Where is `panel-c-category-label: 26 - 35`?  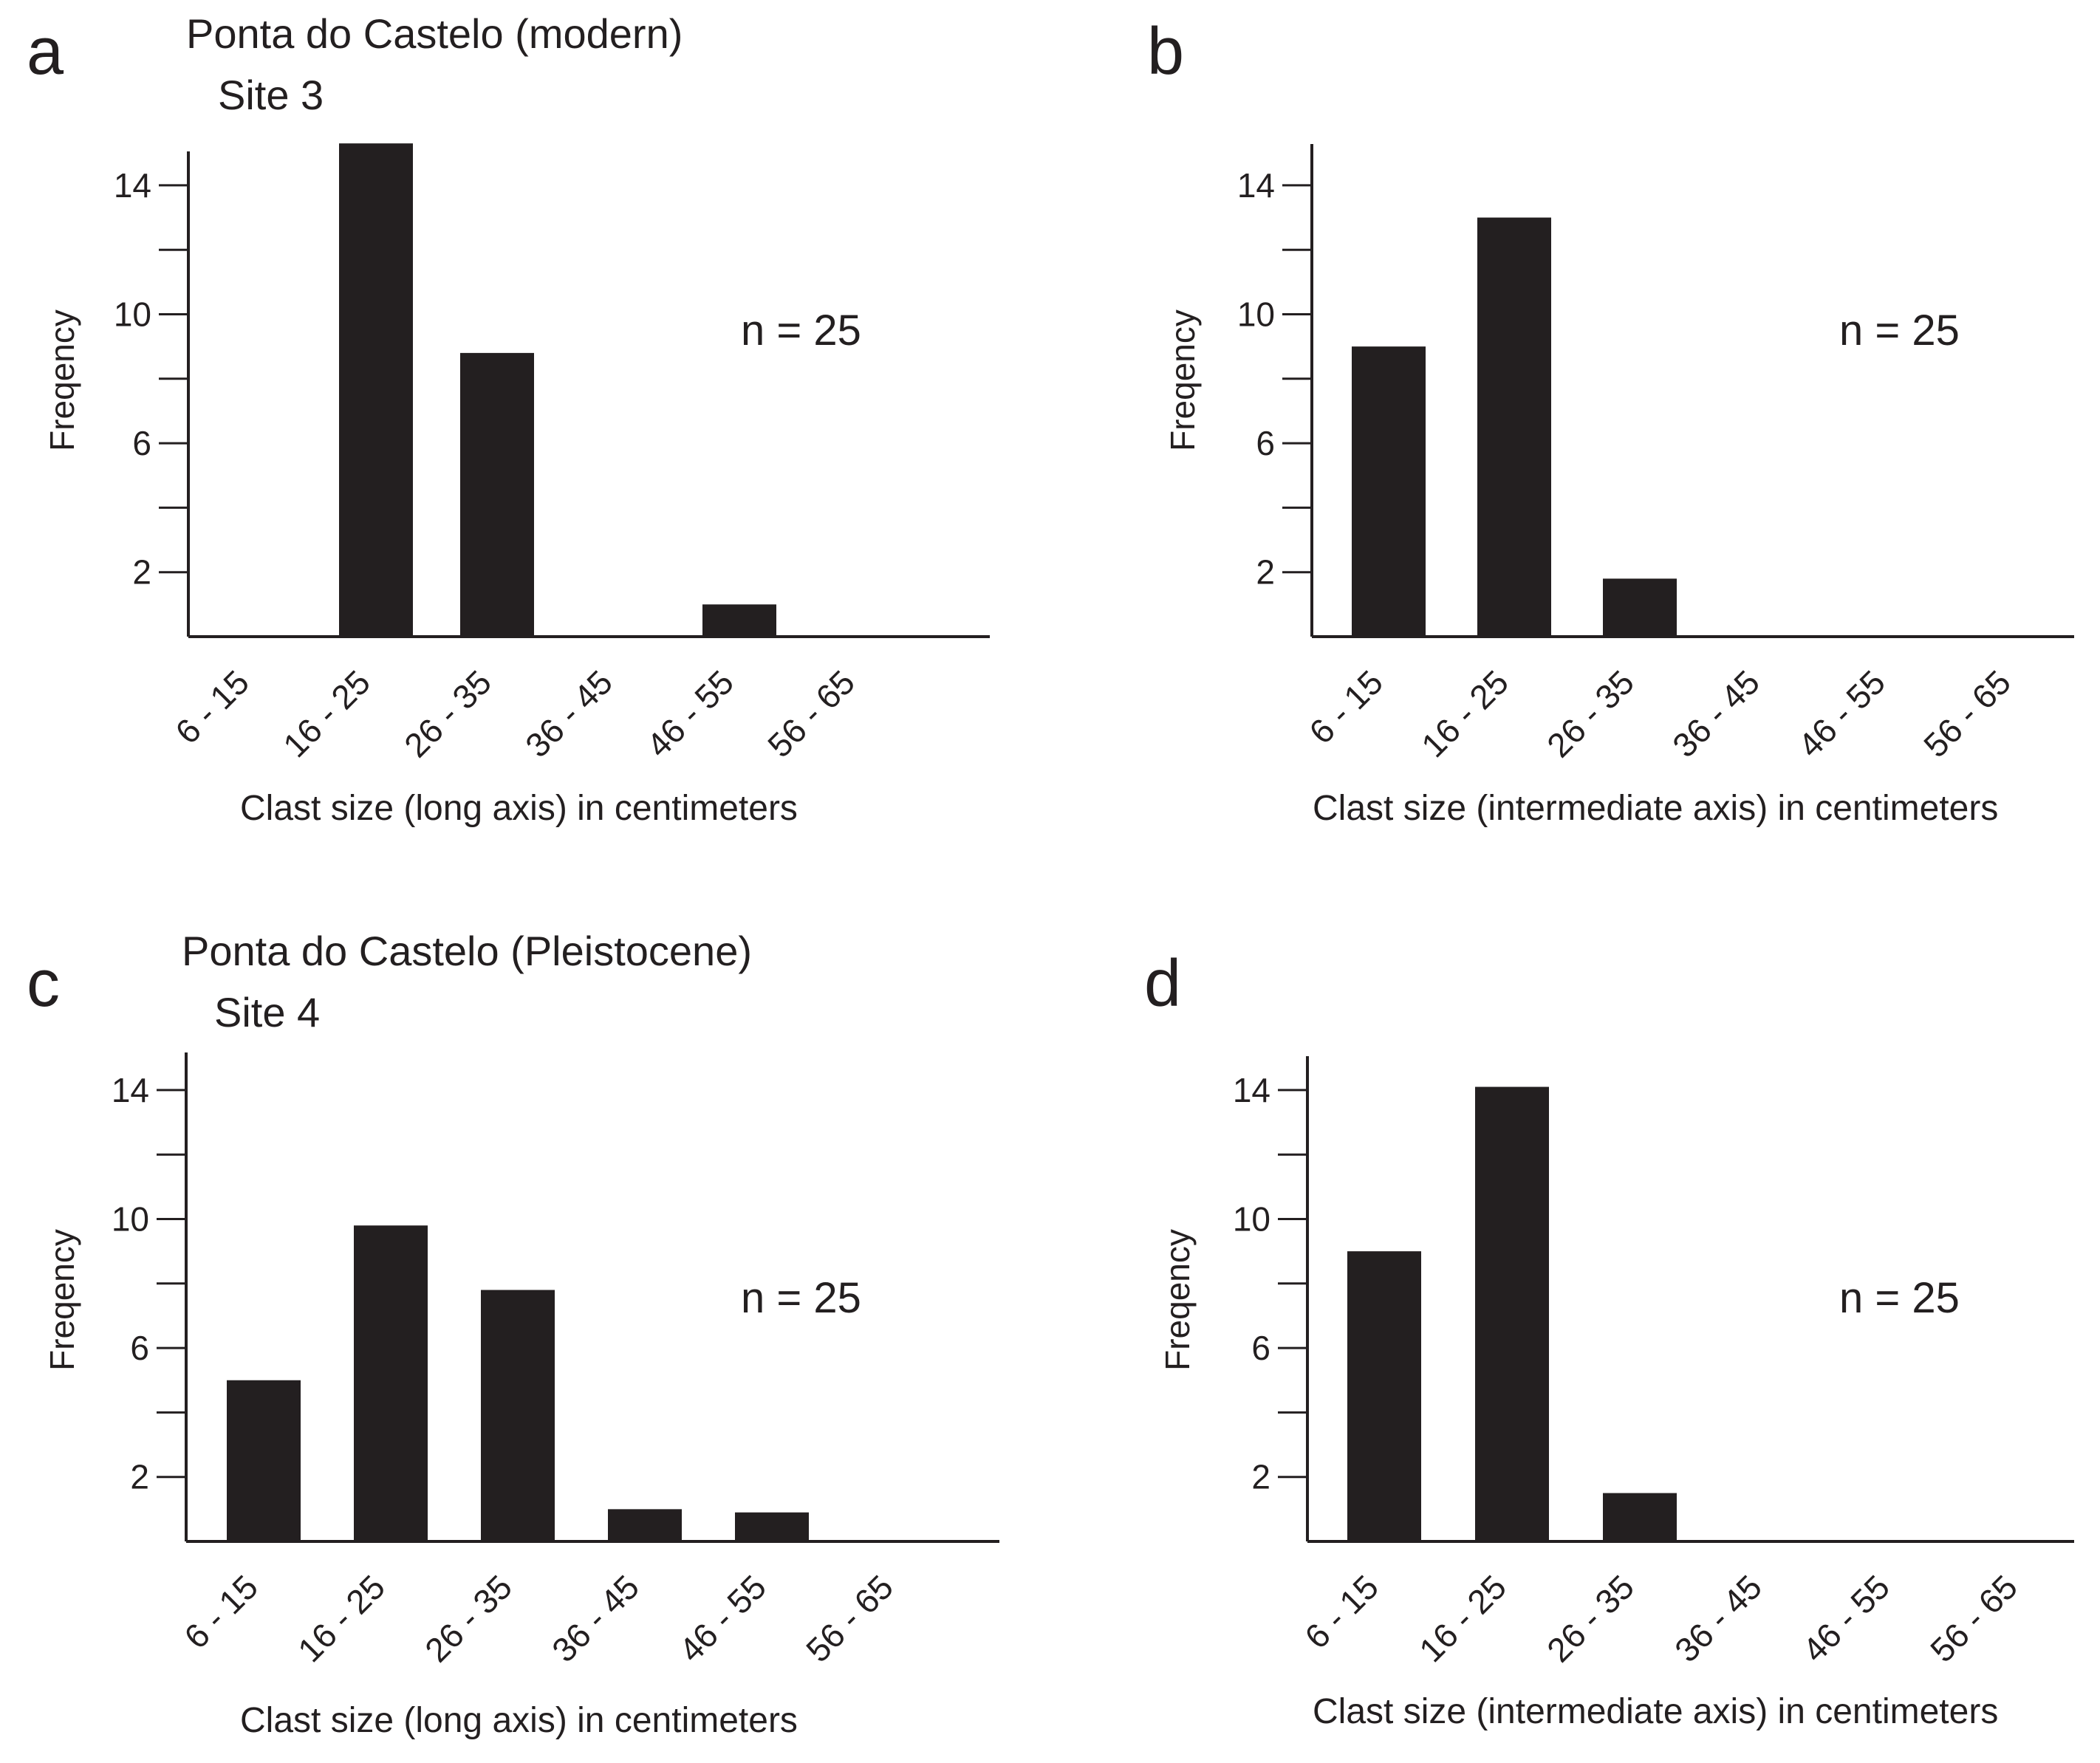
panel-c-category-label: 26 - 35 is located at coordinates (468, 1618).